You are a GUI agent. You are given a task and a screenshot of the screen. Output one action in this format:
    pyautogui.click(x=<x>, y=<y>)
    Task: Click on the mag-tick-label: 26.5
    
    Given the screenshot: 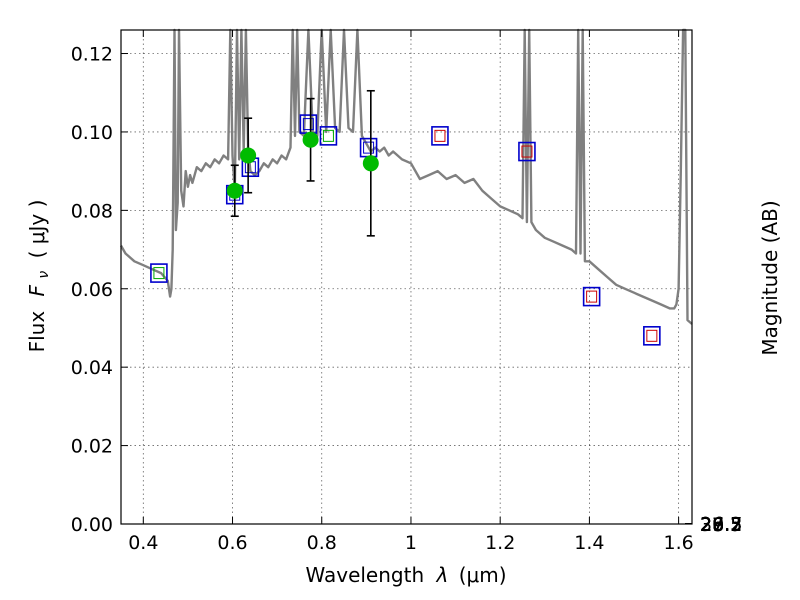 What is the action you would take?
    pyautogui.click(x=721, y=525)
    